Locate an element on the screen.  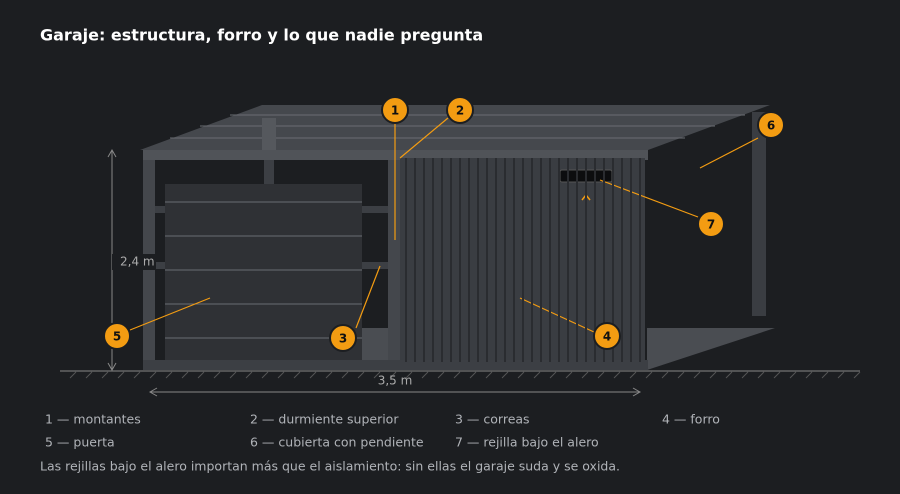
legend-item: 4 — forro is located at coordinates (691, 419).